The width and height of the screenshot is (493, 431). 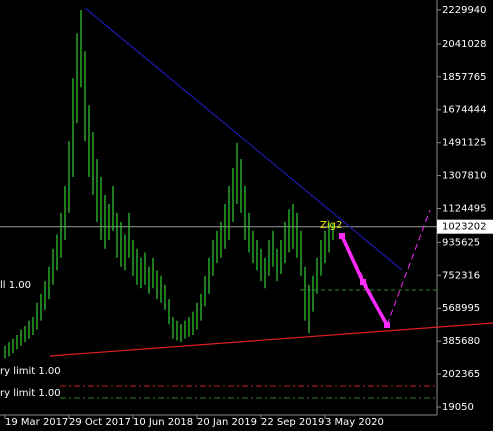 I want to click on x-tick-label: 29 Oct 2017, so click(x=100, y=422).